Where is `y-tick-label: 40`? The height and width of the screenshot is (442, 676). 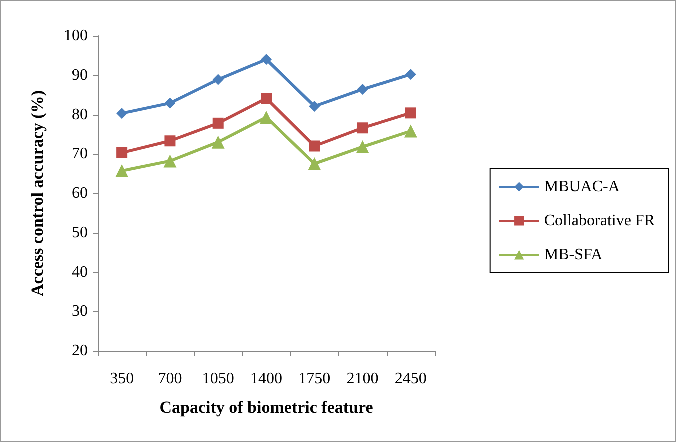 y-tick-label: 40 is located at coordinates (80, 272).